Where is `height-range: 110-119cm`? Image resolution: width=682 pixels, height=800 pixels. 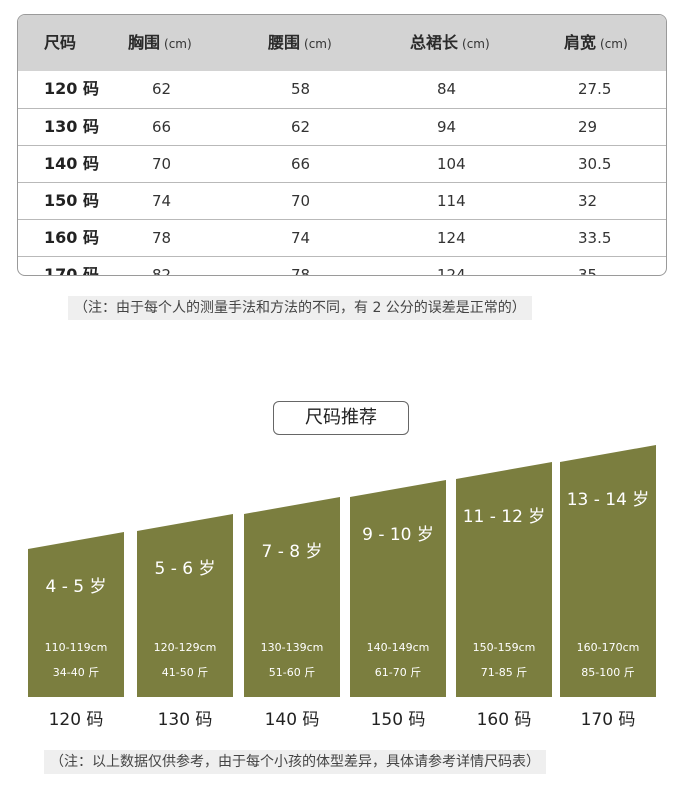
height-range: 110-119cm is located at coordinates (76, 647).